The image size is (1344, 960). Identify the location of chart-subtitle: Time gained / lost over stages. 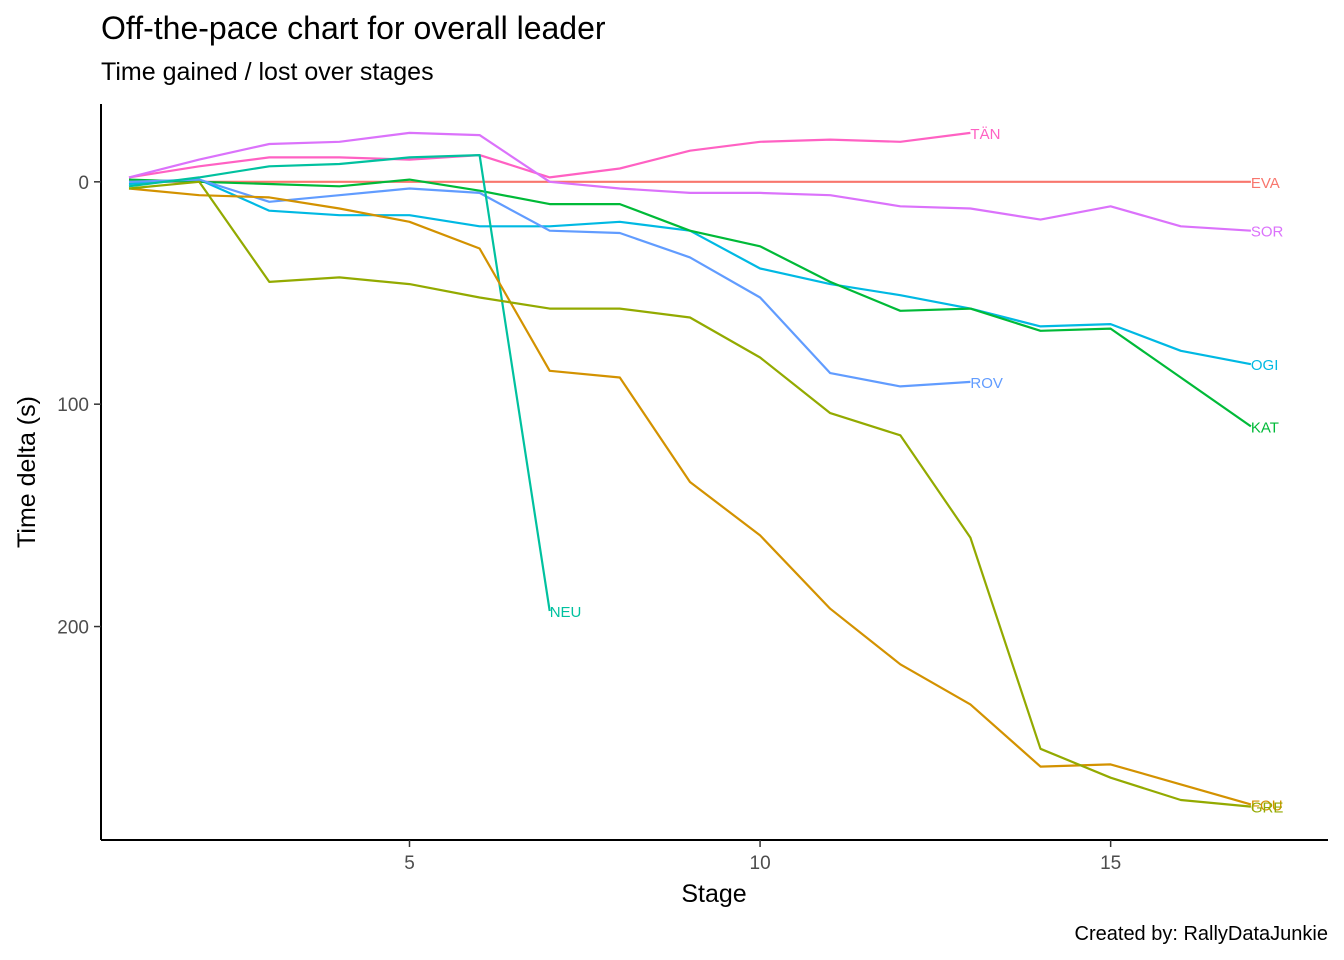
(267, 72).